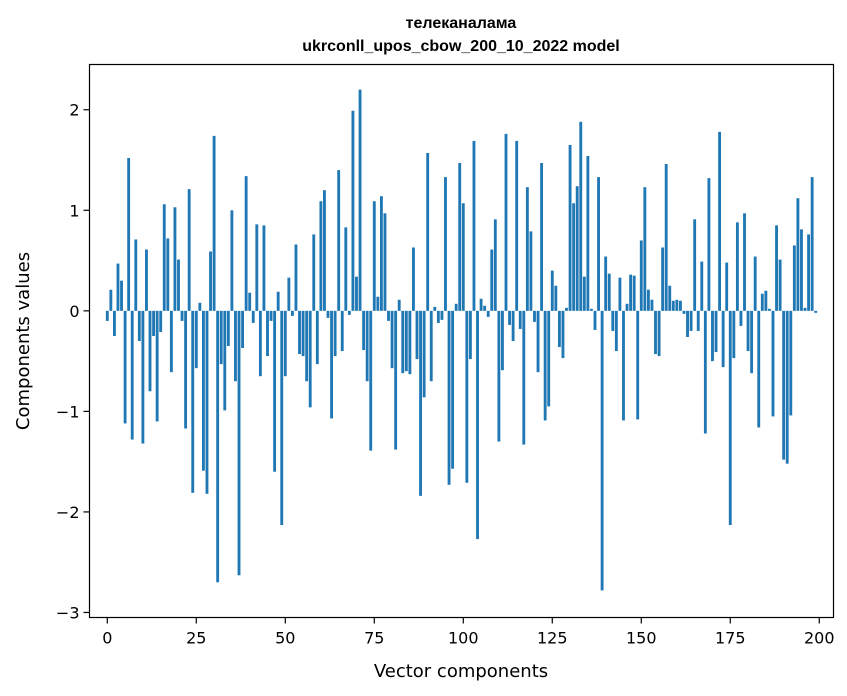 The height and width of the screenshot is (696, 847). I want to click on y-tick-label: −2, so click(68, 512).